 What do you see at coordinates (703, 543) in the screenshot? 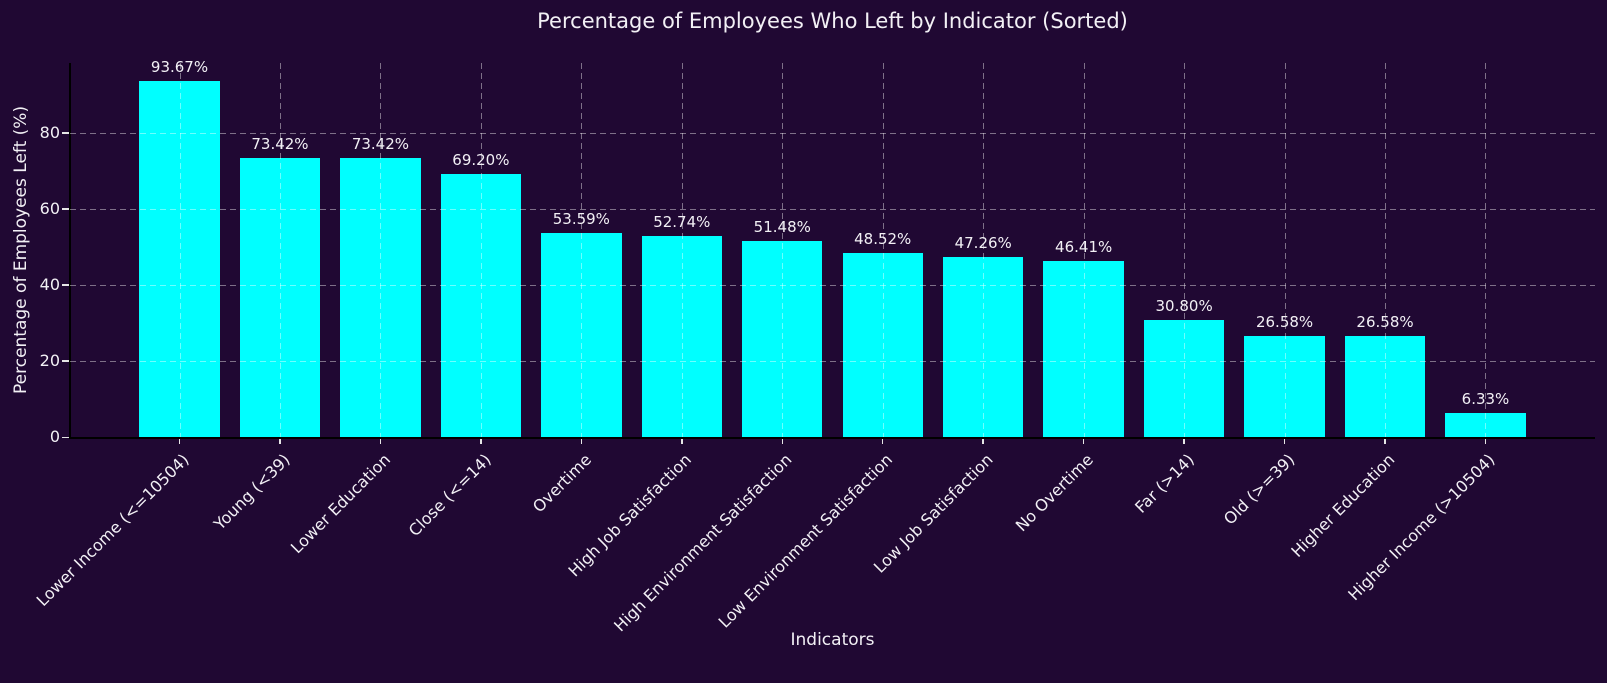
I see `x-tick-label: High Environment Satisfaction` at bounding box center [703, 543].